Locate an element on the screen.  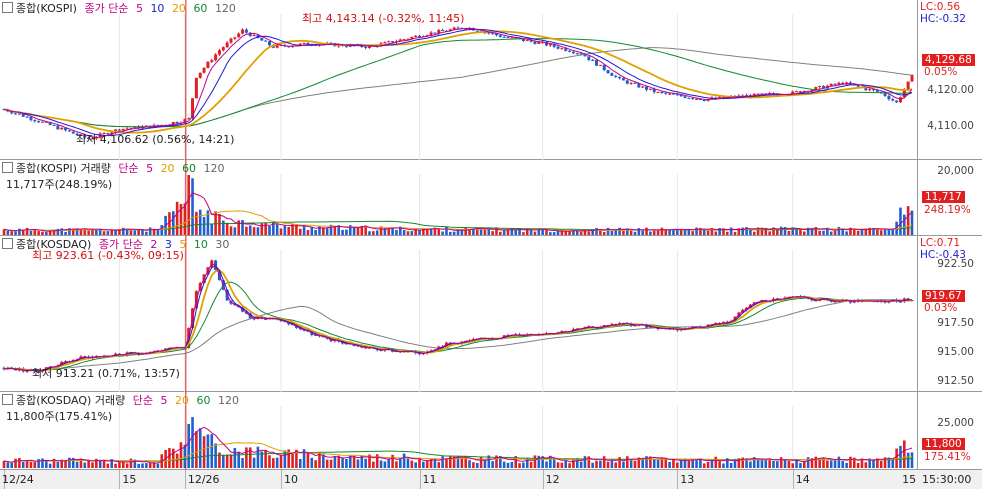
kosdaq-volume-legend: 종합(KOSDAQ) 거래량 단순 5 20 60 120 is located at coordinates (122, 400).